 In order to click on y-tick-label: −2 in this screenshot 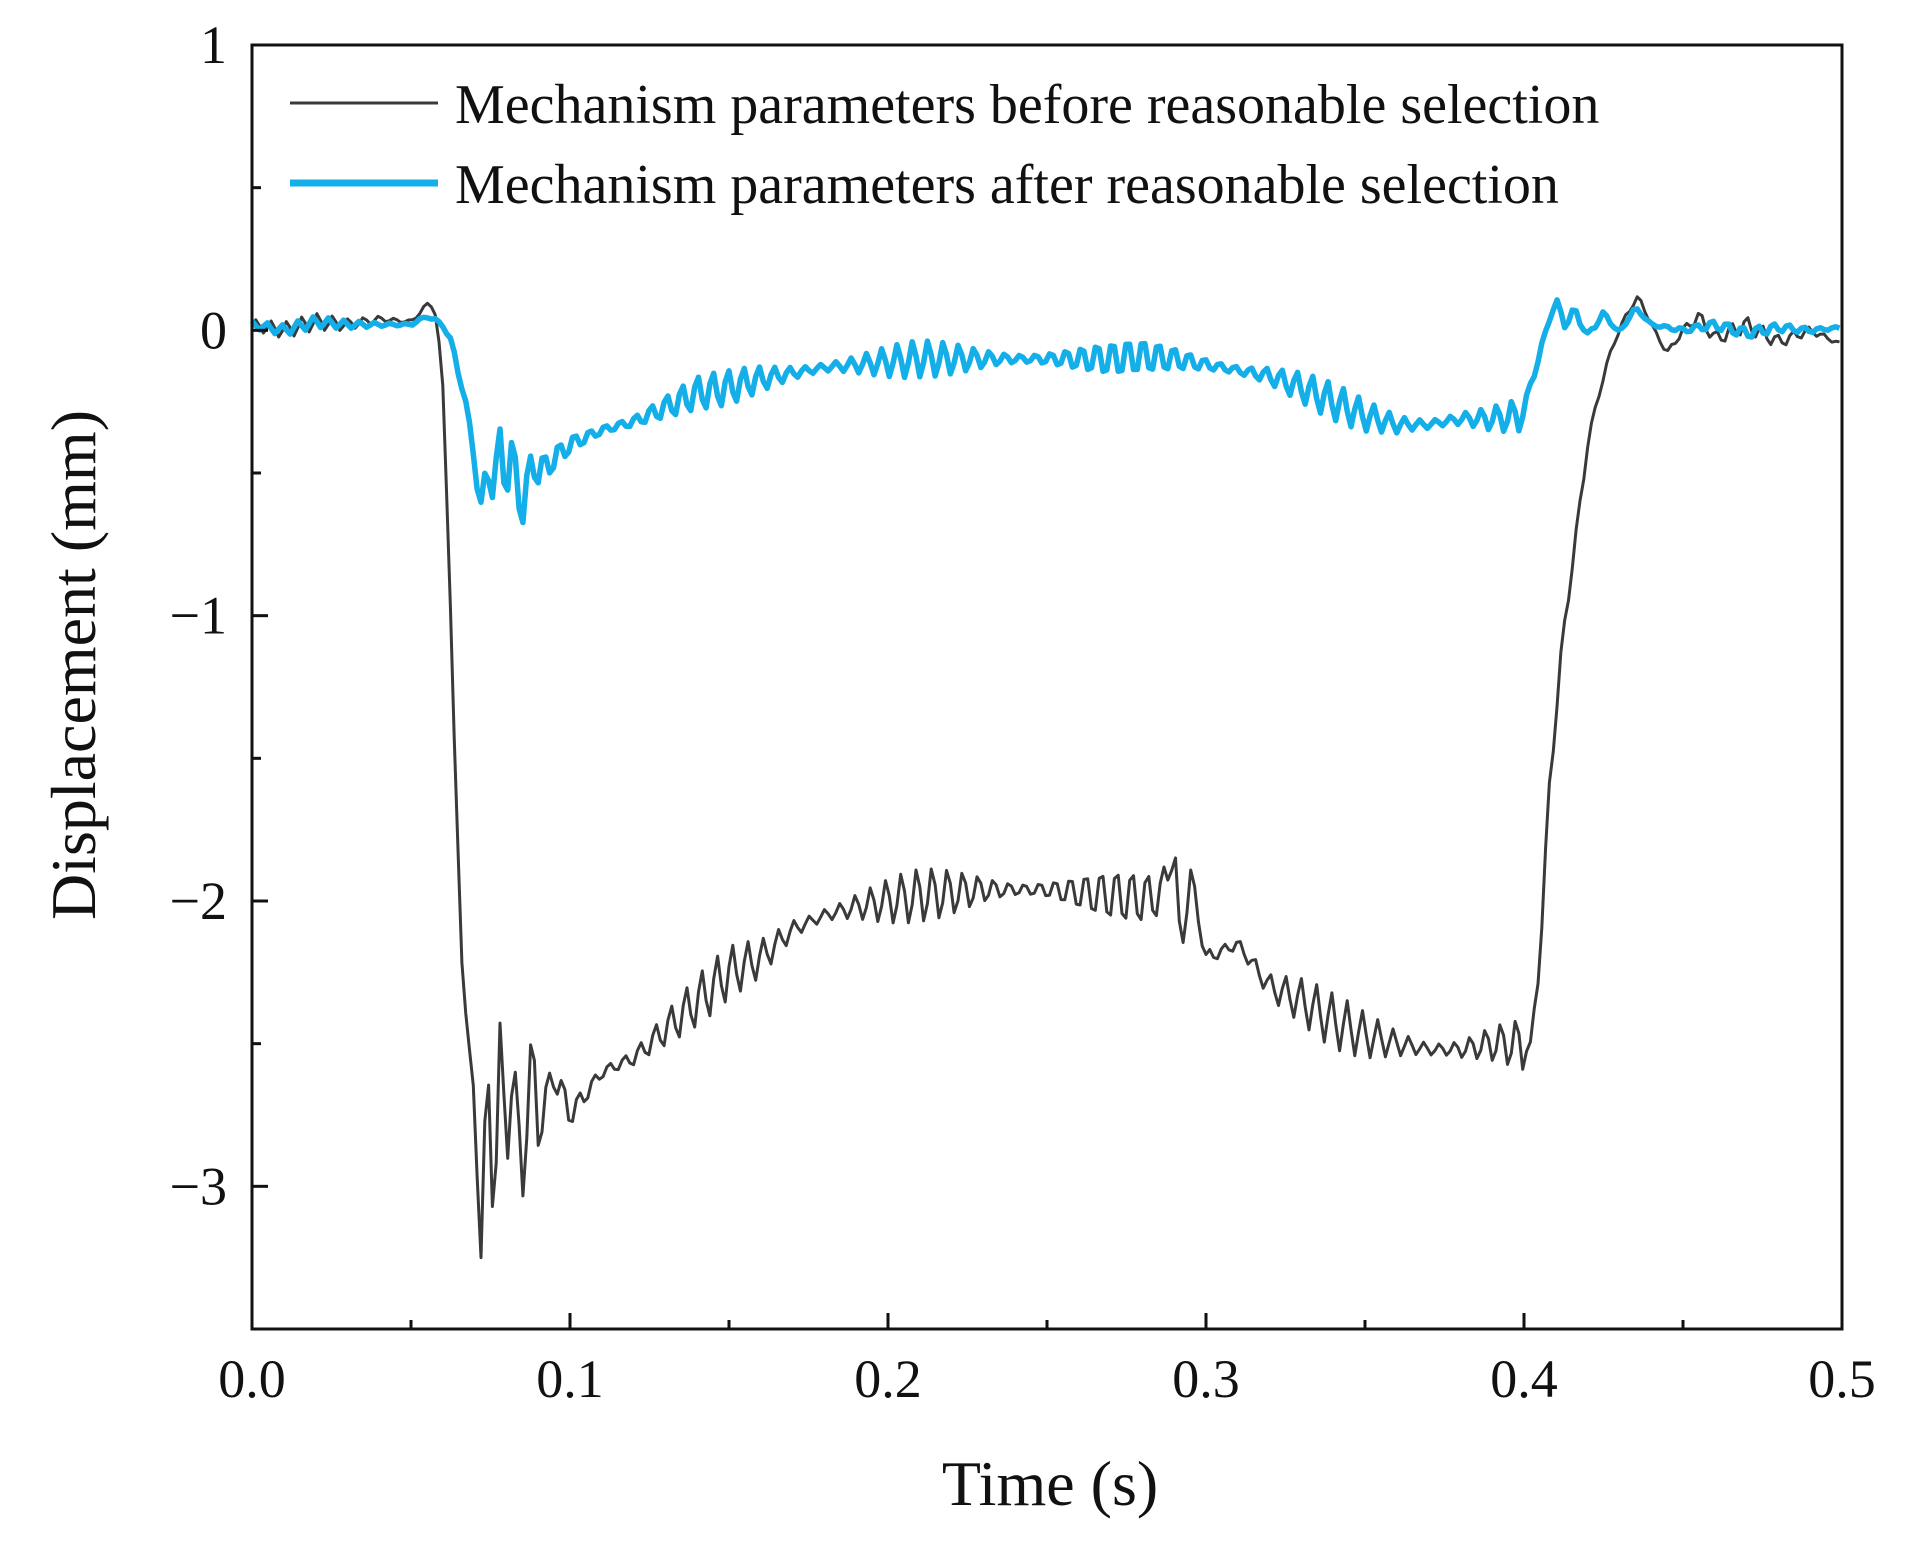, I will do `click(198, 901)`.